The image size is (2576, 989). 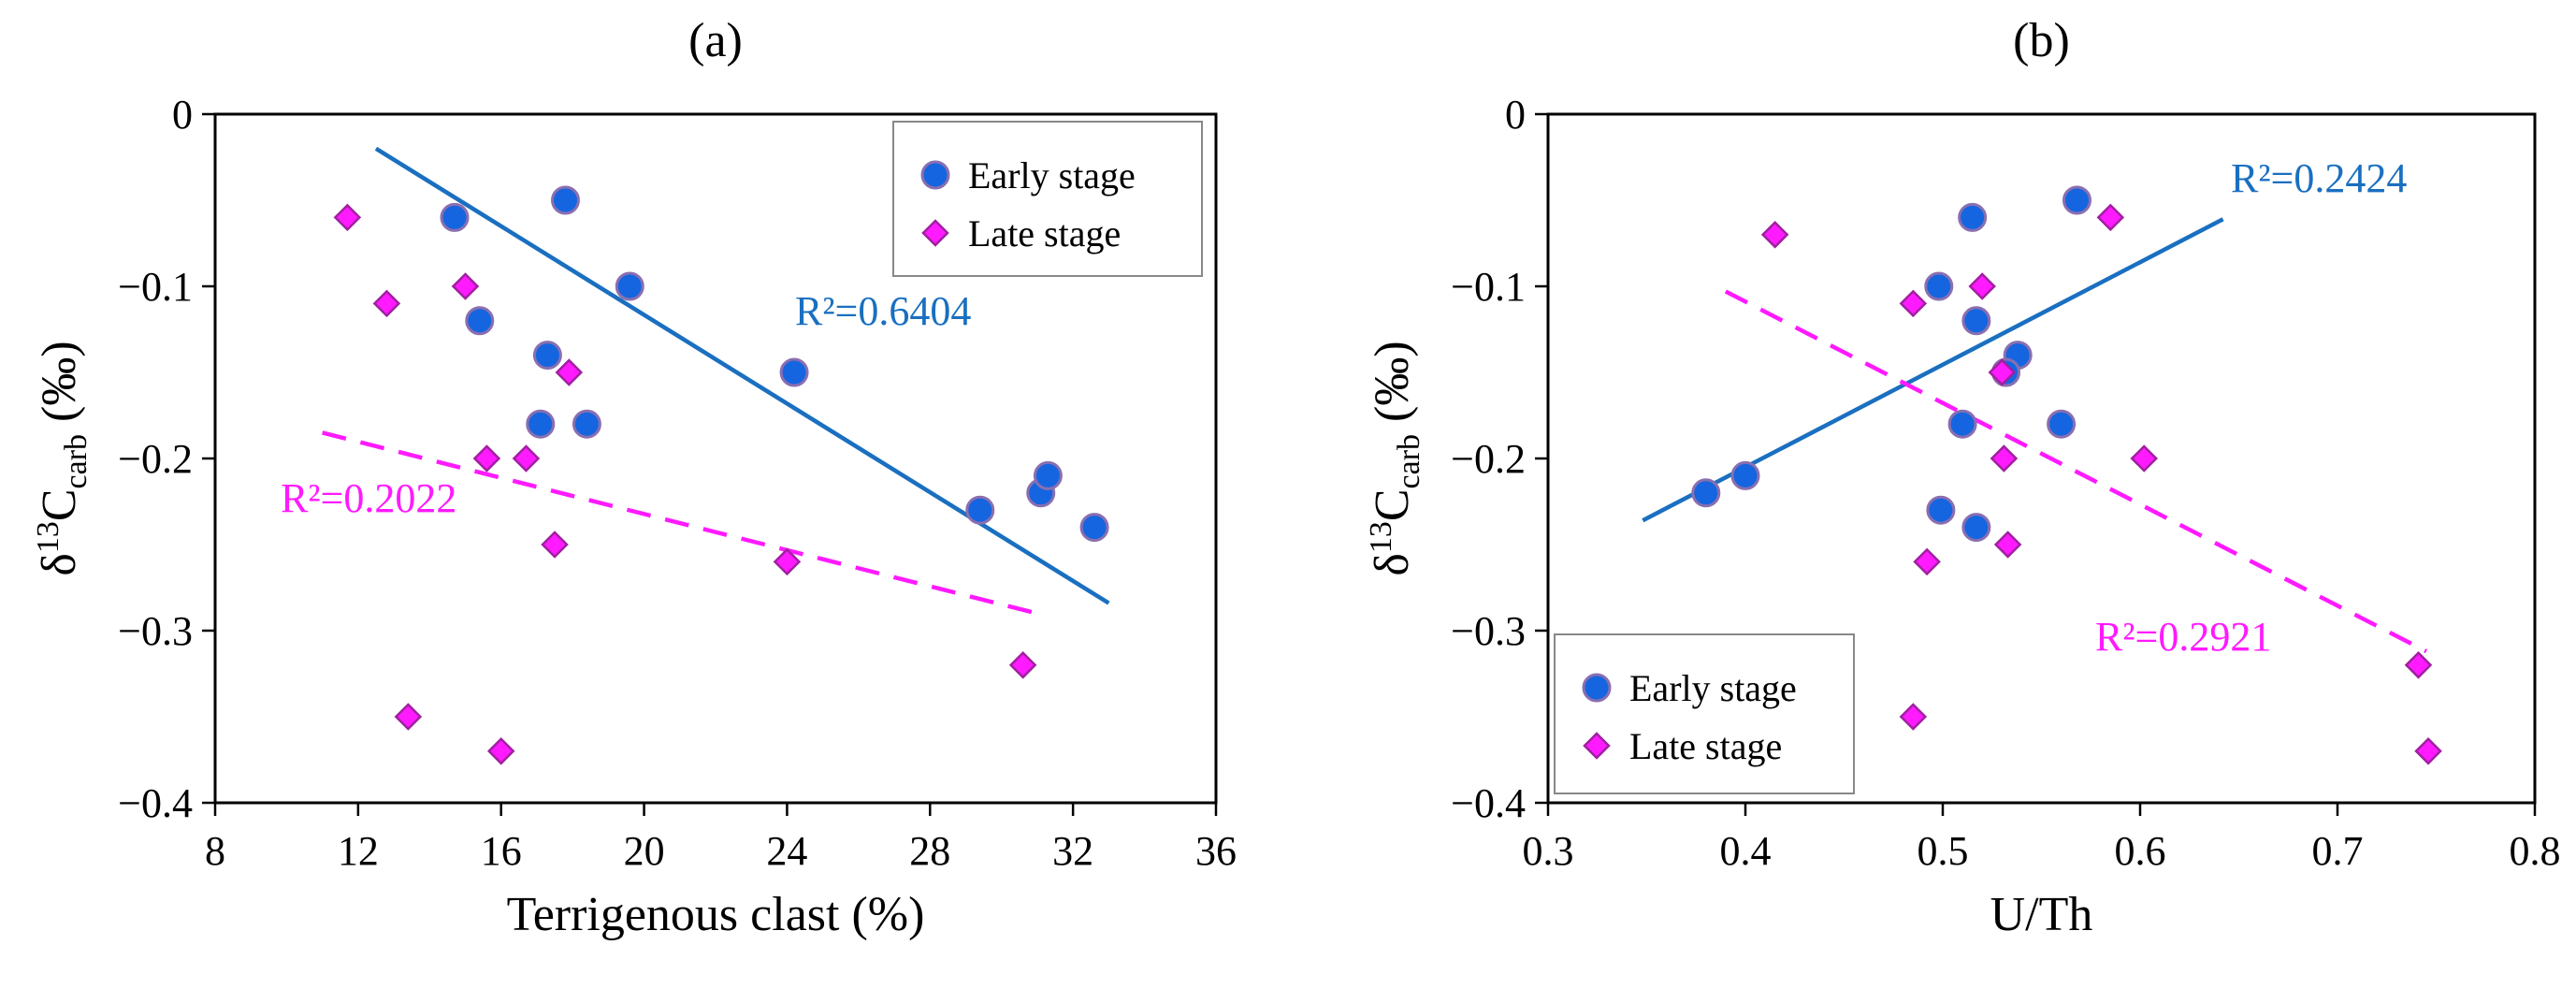 I want to click on x-axis-label: U/Th, so click(x=2041, y=914).